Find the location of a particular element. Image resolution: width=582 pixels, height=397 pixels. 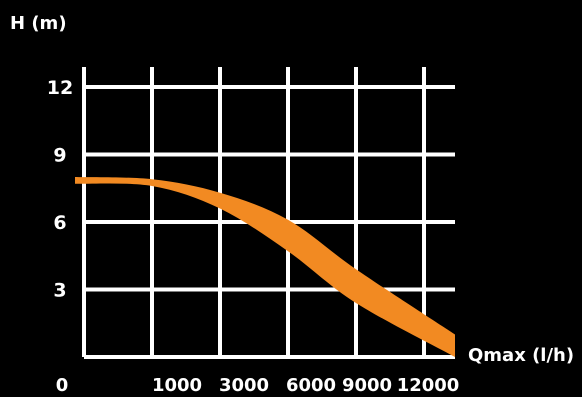

x-tick-label: 9000 is located at coordinates (367, 385).